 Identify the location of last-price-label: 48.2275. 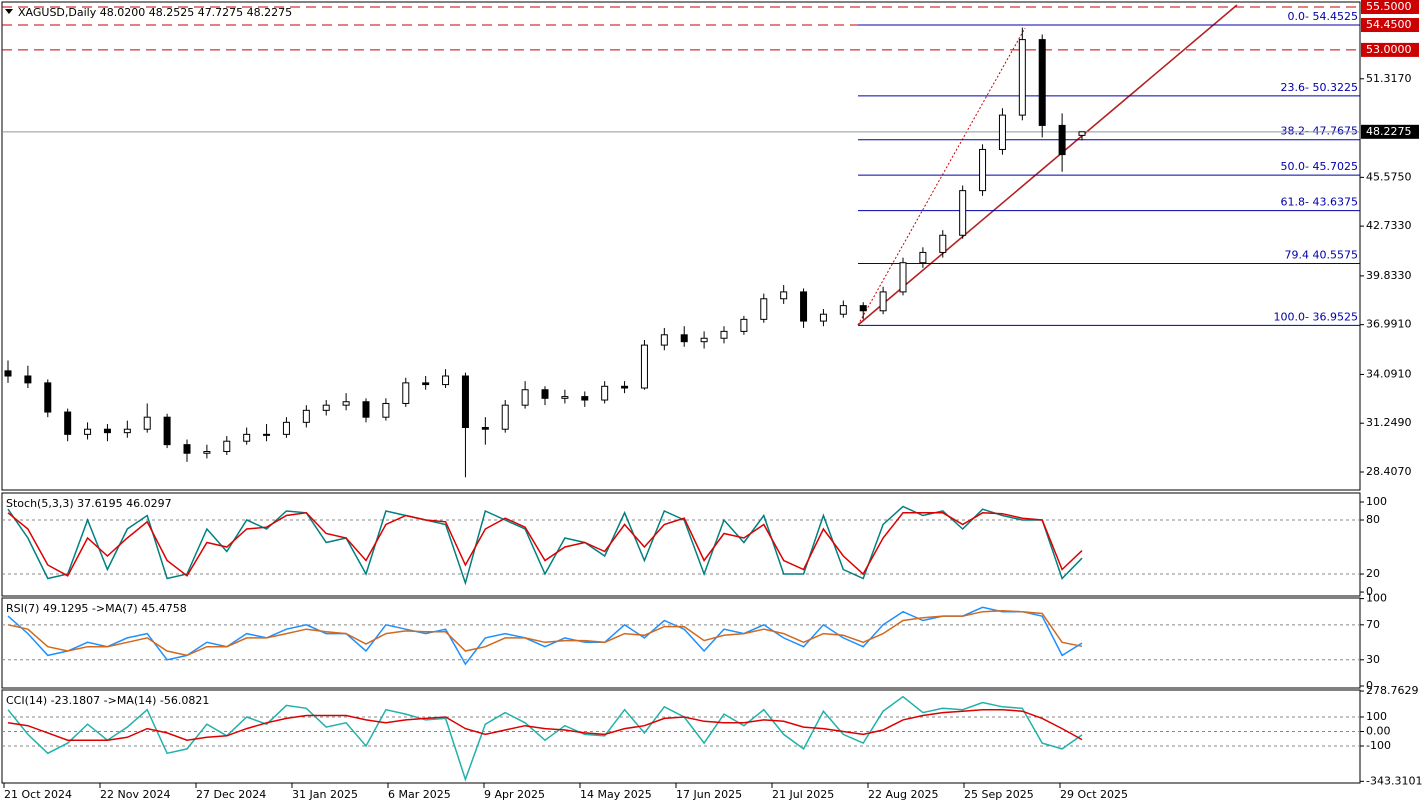
(1389, 131).